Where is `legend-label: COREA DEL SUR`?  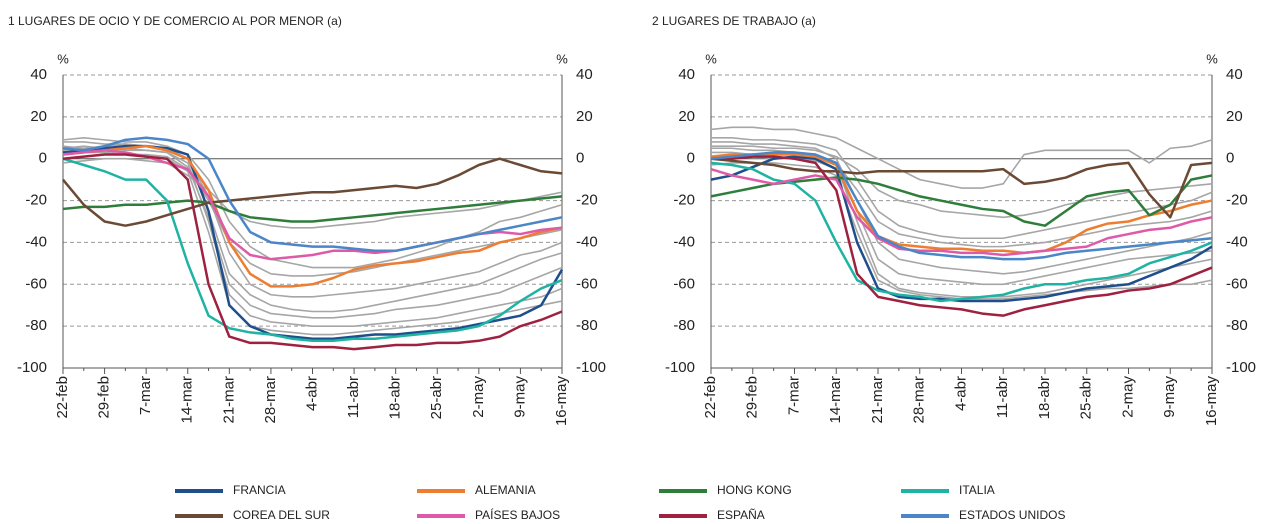
legend-label: COREA DEL SUR is located at coordinates (281, 515).